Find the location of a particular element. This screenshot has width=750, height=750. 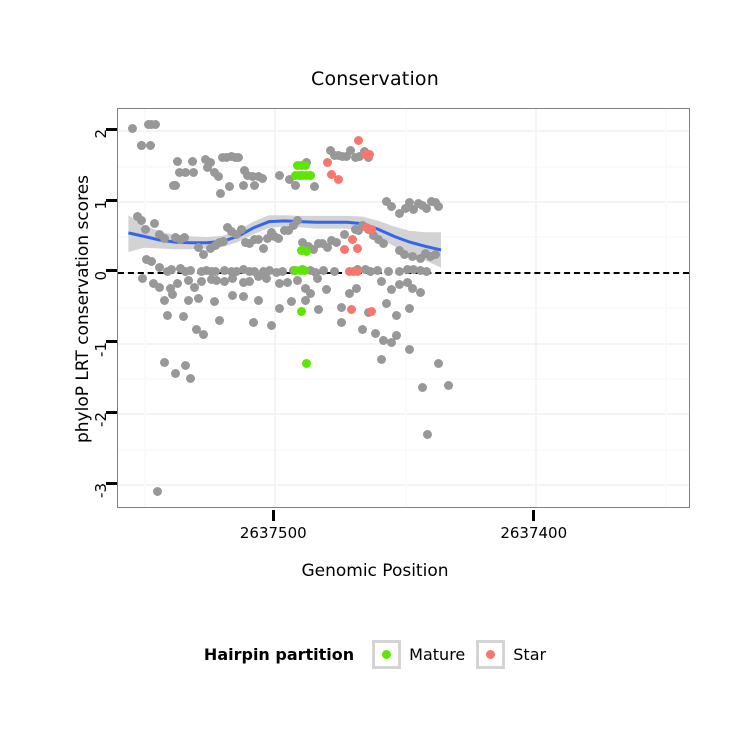

legend-item-star: Star is located at coordinates (511, 654).